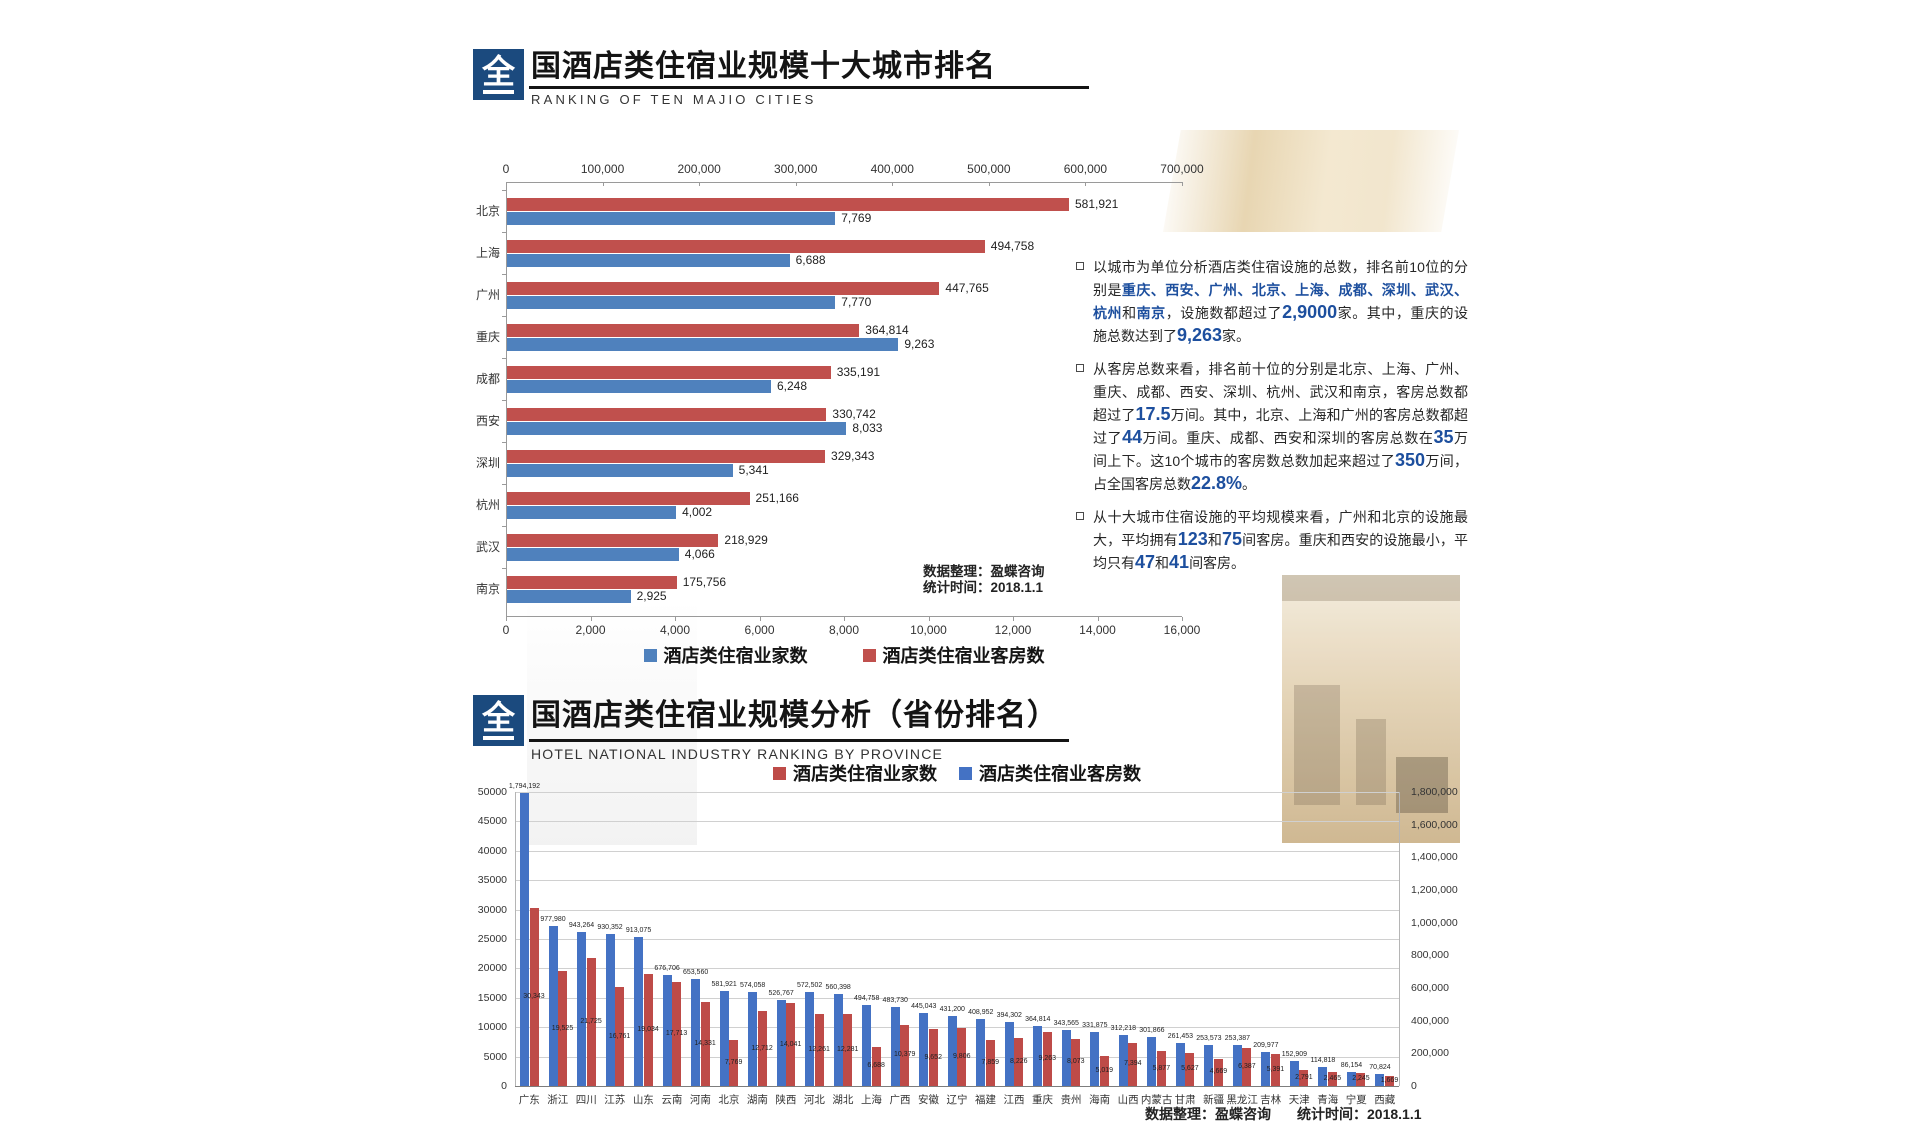  Describe the element at coordinates (1371, 709) in the screenshot. I see `decoration-street-photo` at that location.